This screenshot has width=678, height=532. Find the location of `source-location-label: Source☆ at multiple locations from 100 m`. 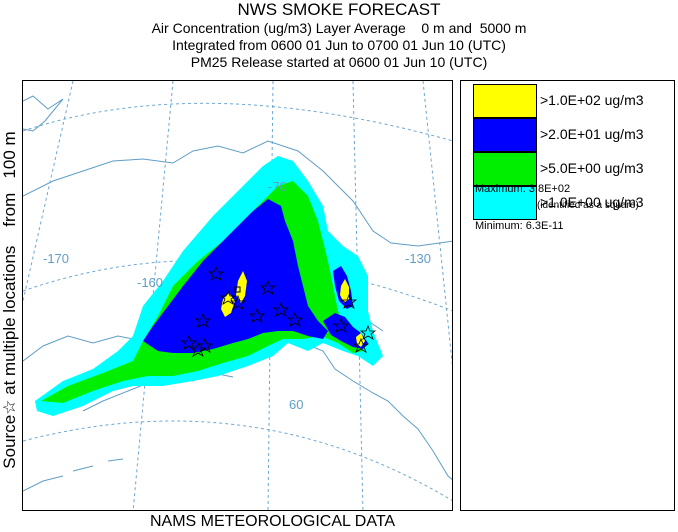

source-location-label: Source☆ at multiple locations from 100 m is located at coordinates (9, 300).